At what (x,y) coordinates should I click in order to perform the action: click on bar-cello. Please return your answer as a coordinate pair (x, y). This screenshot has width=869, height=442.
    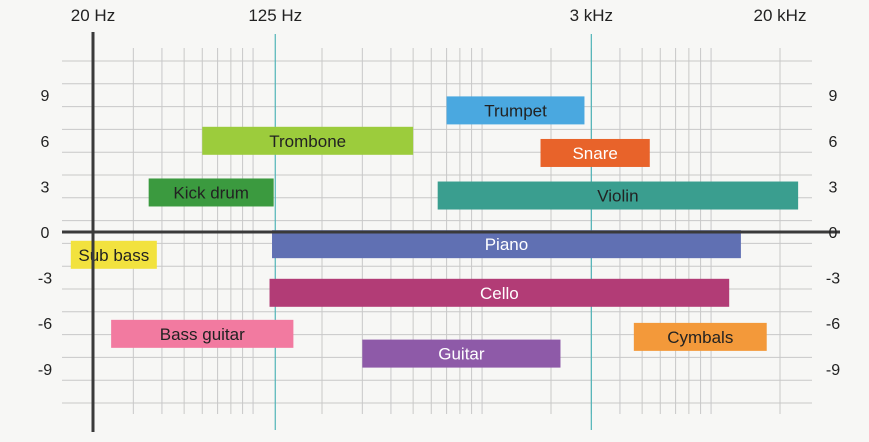
    Looking at the image, I should click on (499, 292).